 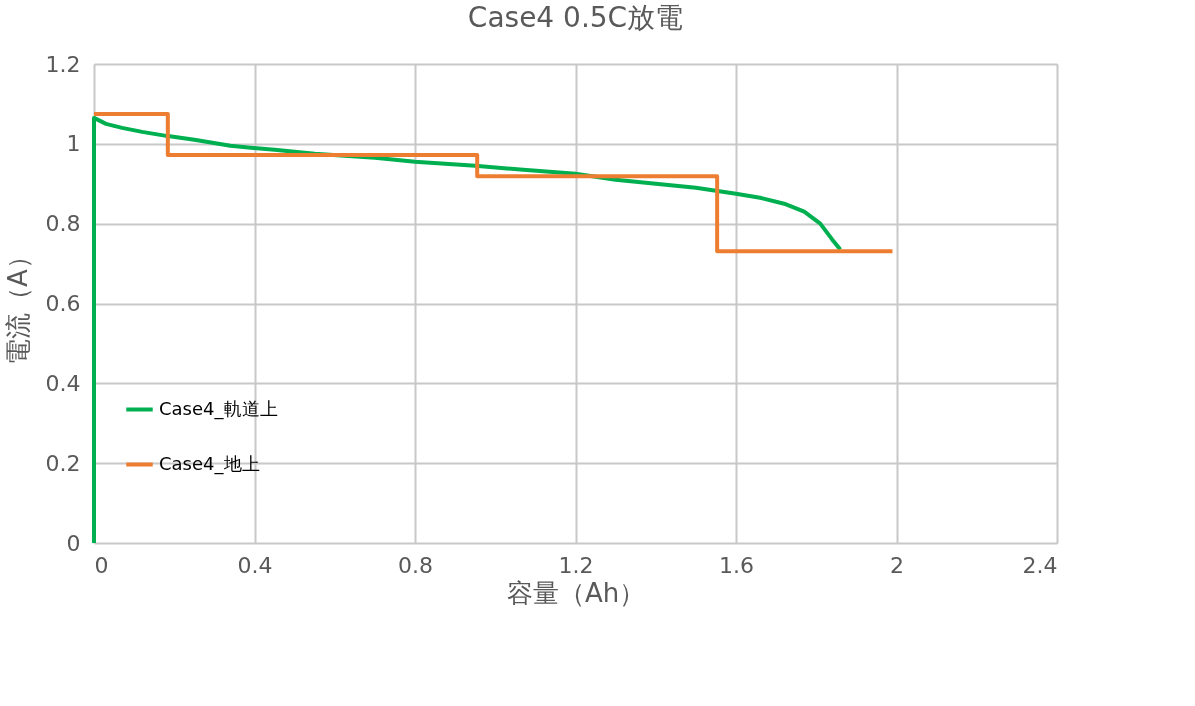 What do you see at coordinates (101, 565) in the screenshot?
I see `x-tick-label: 0` at bounding box center [101, 565].